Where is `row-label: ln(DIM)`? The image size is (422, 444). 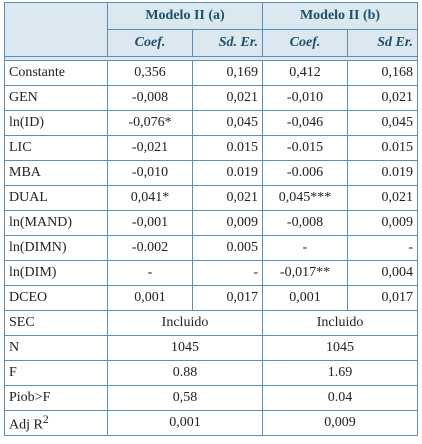
row-label: ln(DIM) is located at coordinates (56, 273).